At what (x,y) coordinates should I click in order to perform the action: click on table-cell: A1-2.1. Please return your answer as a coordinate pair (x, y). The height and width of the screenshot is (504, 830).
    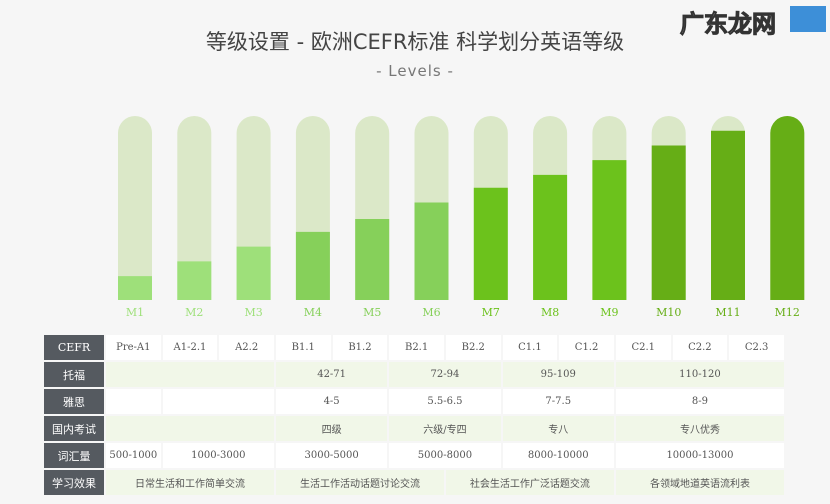
    Looking at the image, I should click on (190, 347).